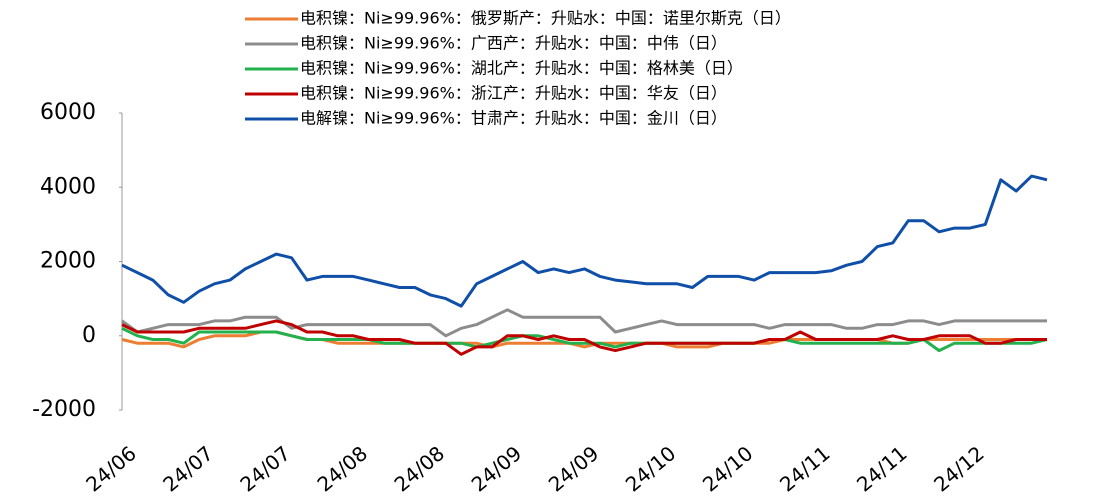 The width and height of the screenshot is (1099, 503). I want to click on legend-label: 电积镍：Ni≥99.96%：湖北产：升贴水：中国：格林美（日）, so click(521, 68).